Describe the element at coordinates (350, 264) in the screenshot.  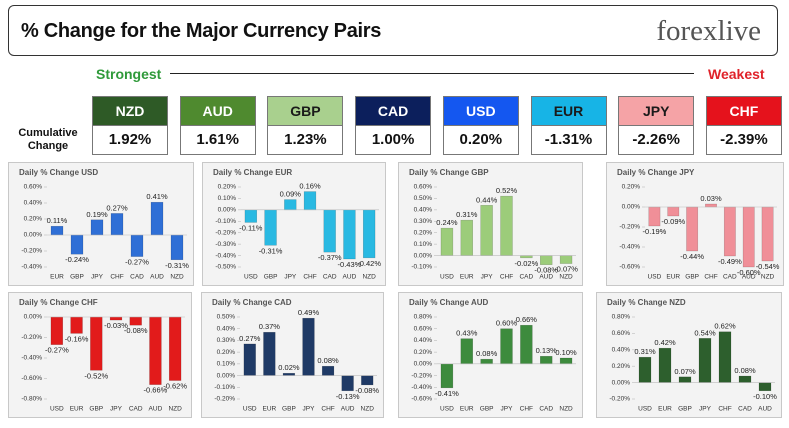
I see `value-label: -0.43%` at that location.